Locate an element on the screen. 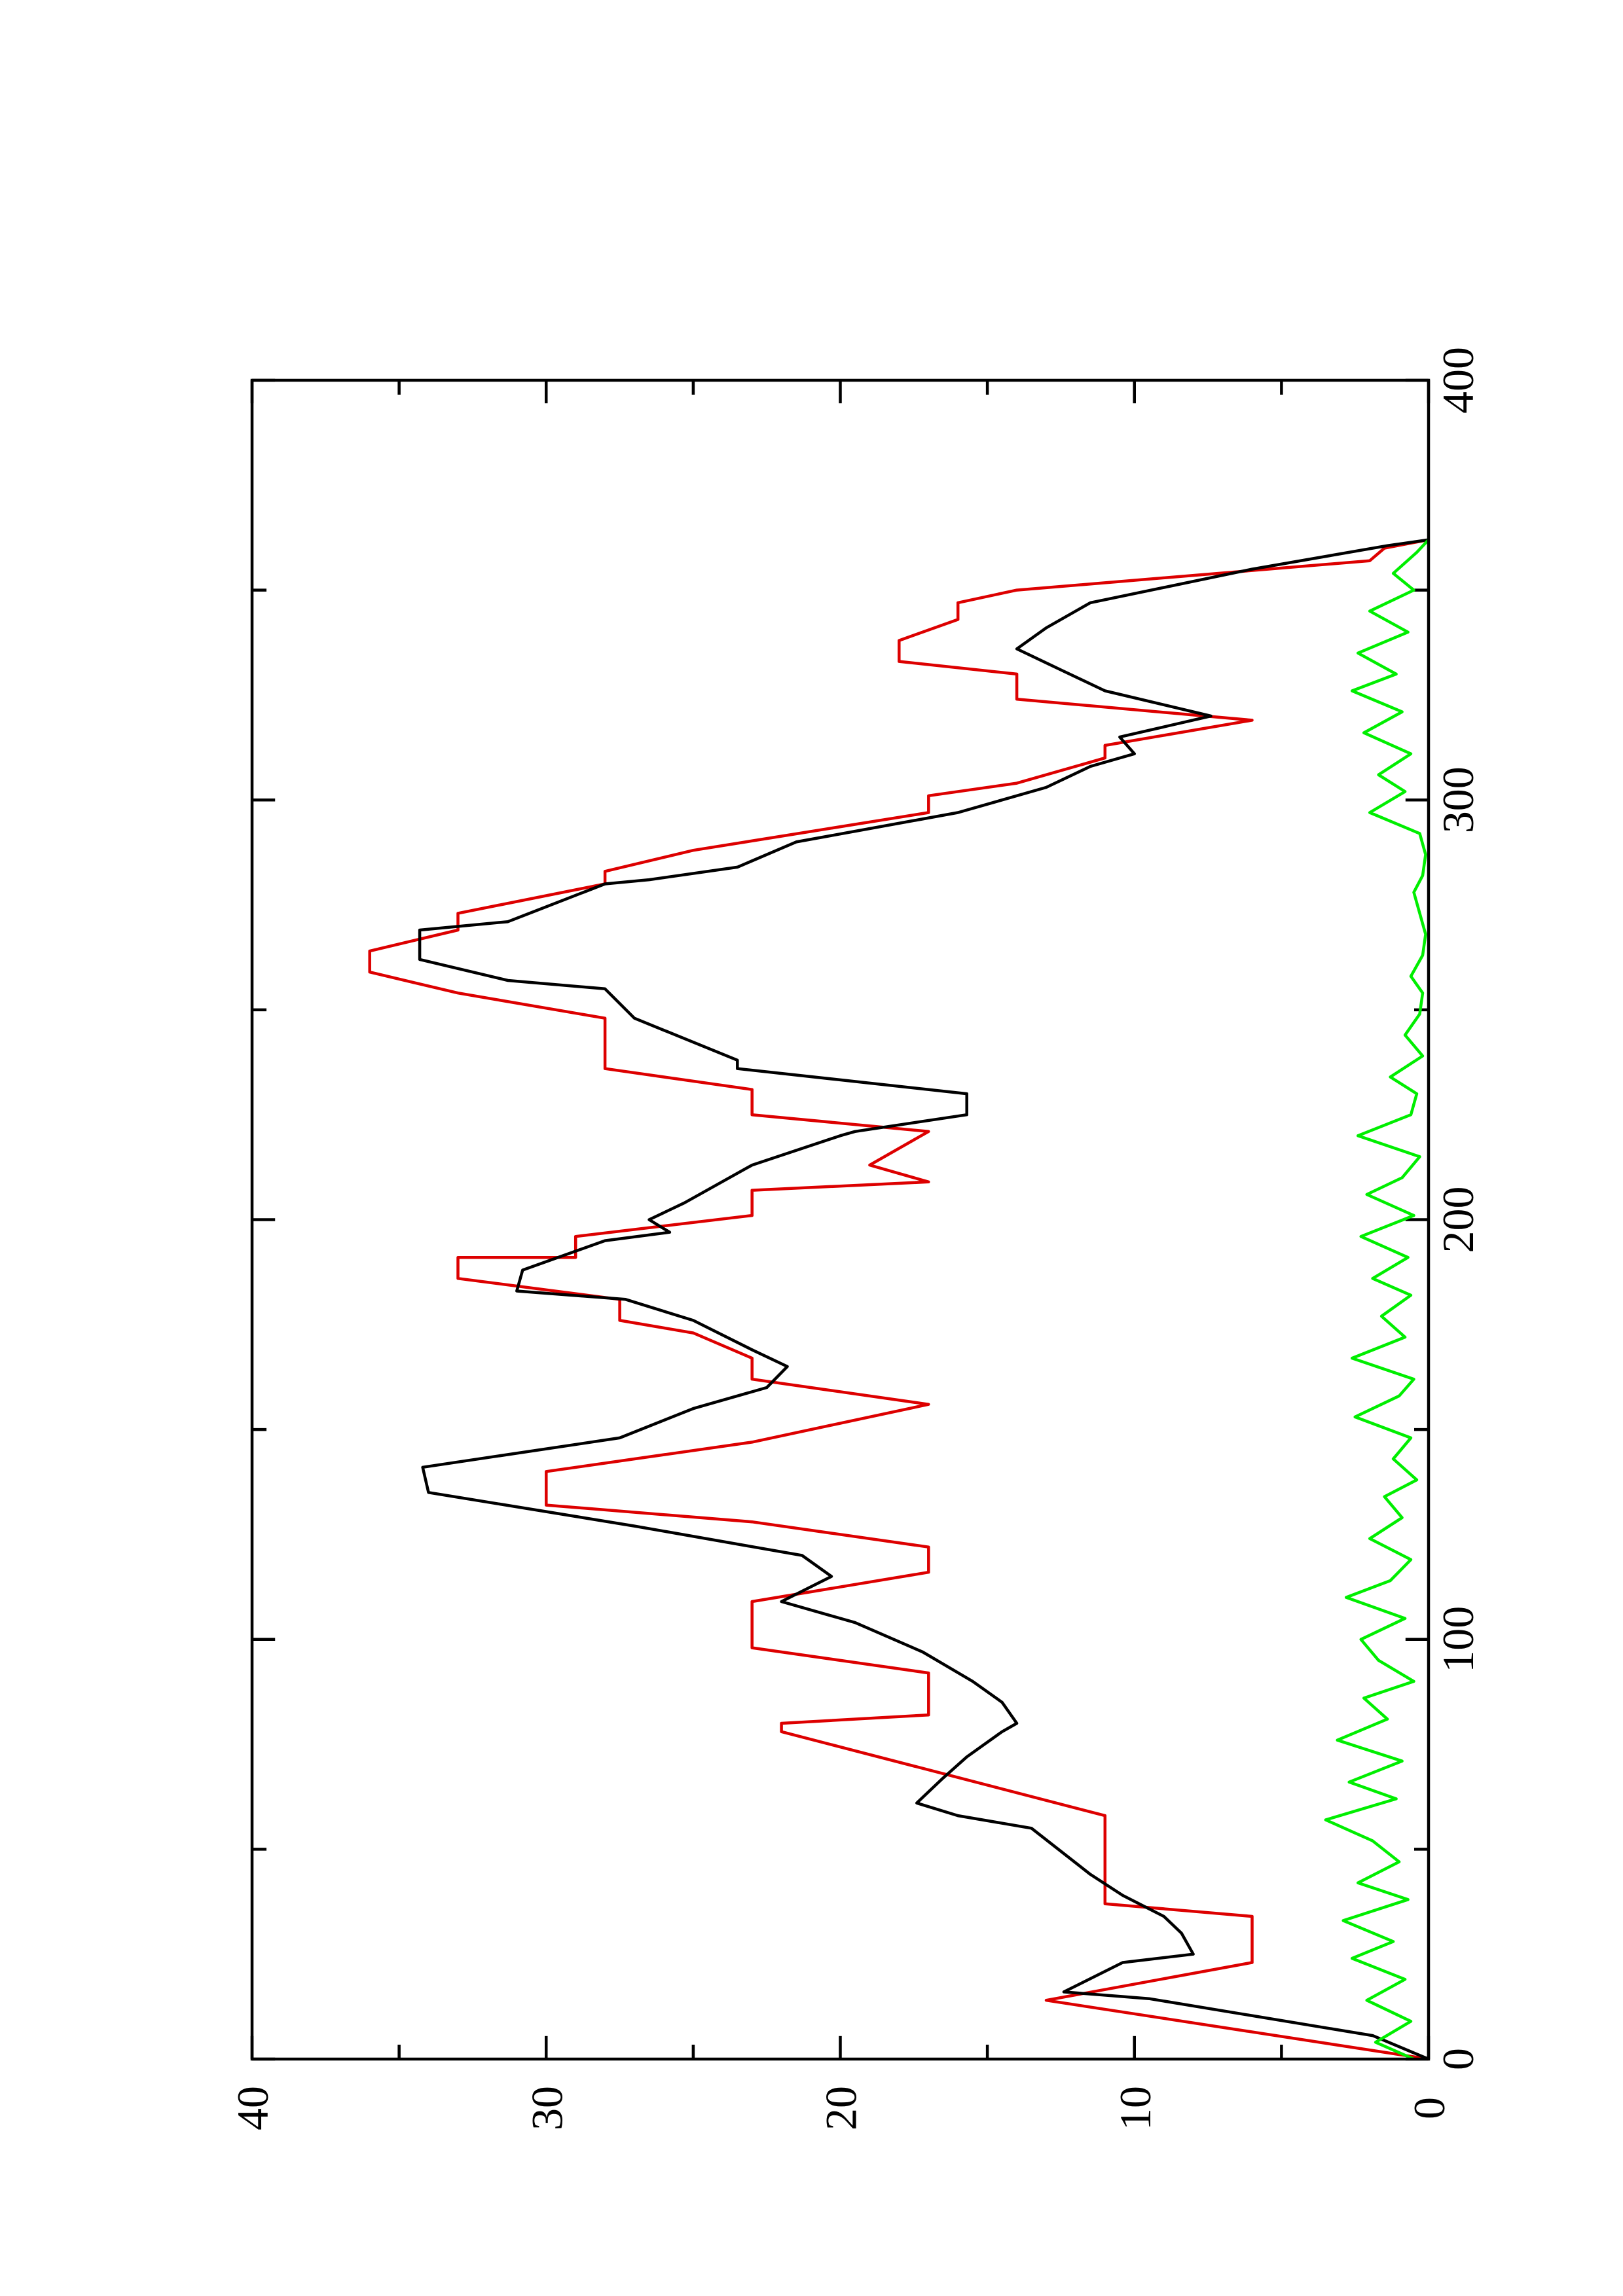 The width and height of the screenshot is (1623, 2296). series-line is located at coordinates (1377, 1300).